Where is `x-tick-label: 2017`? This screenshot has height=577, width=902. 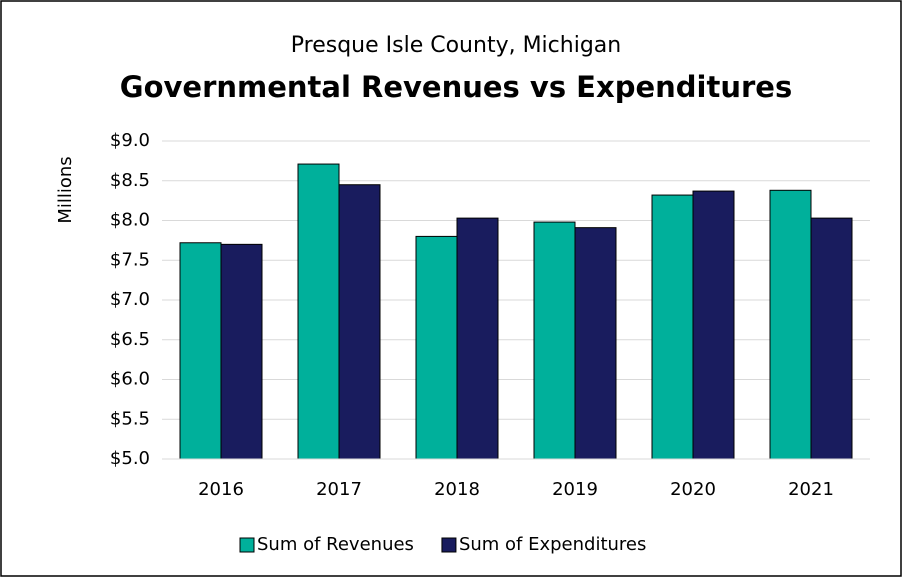
x-tick-label: 2017 is located at coordinates (339, 489).